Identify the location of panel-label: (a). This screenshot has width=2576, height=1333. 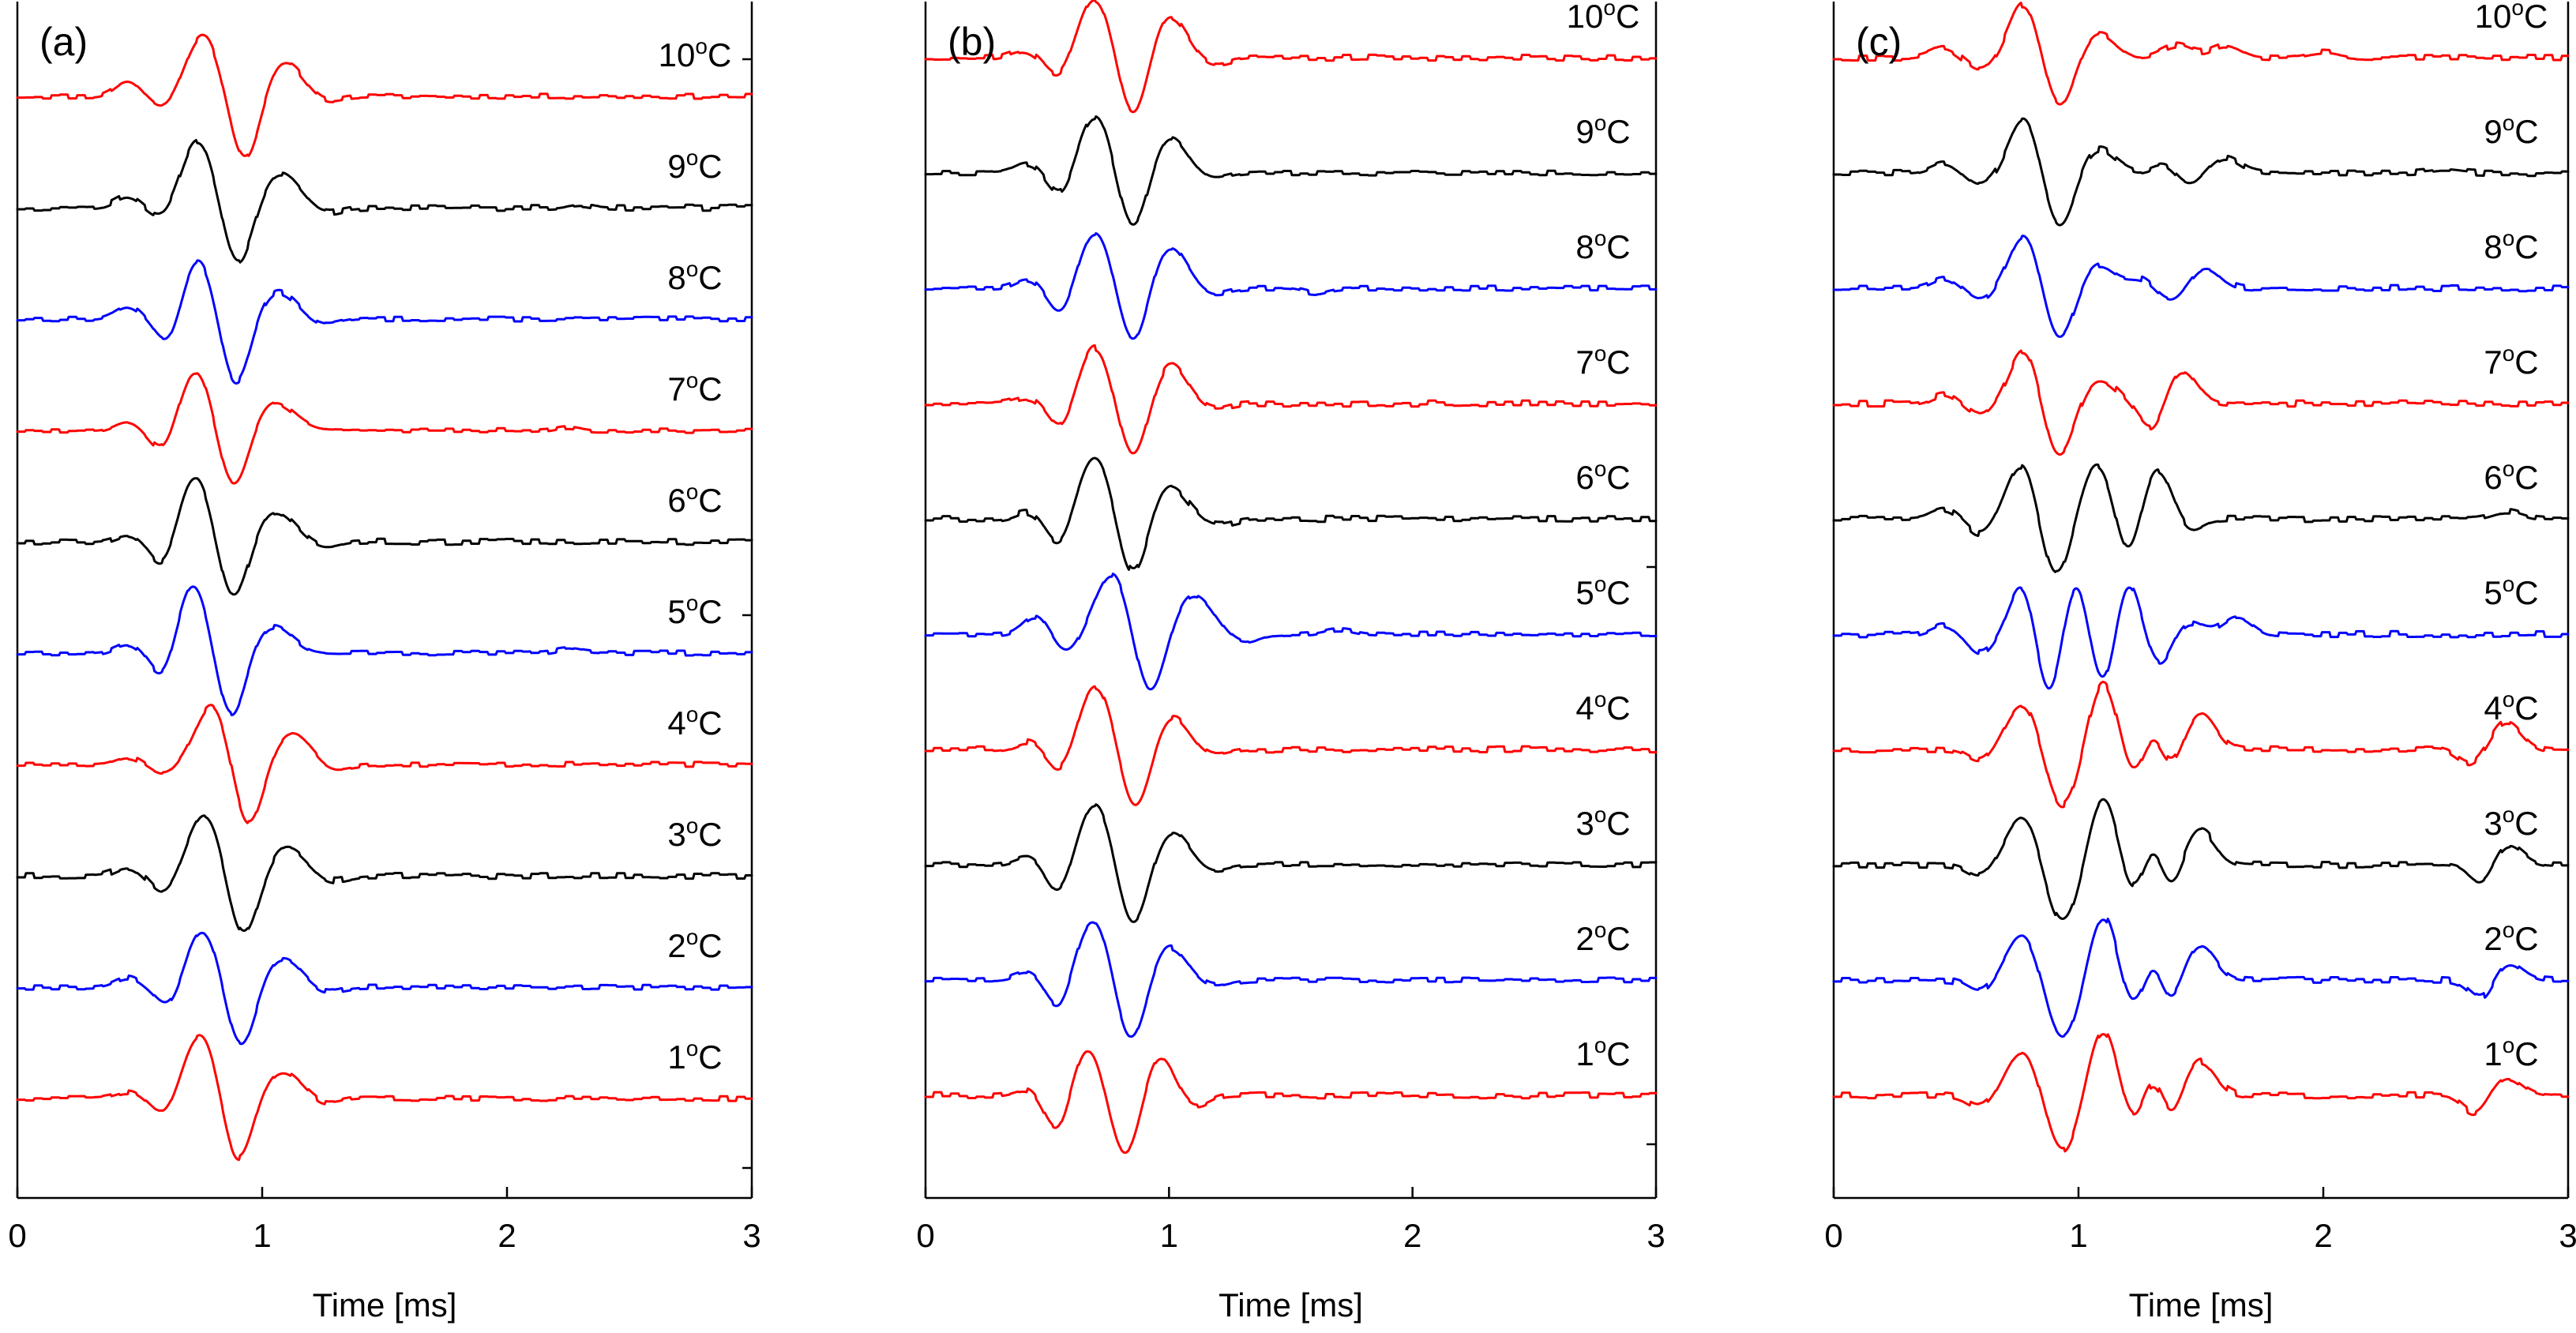
(63, 42).